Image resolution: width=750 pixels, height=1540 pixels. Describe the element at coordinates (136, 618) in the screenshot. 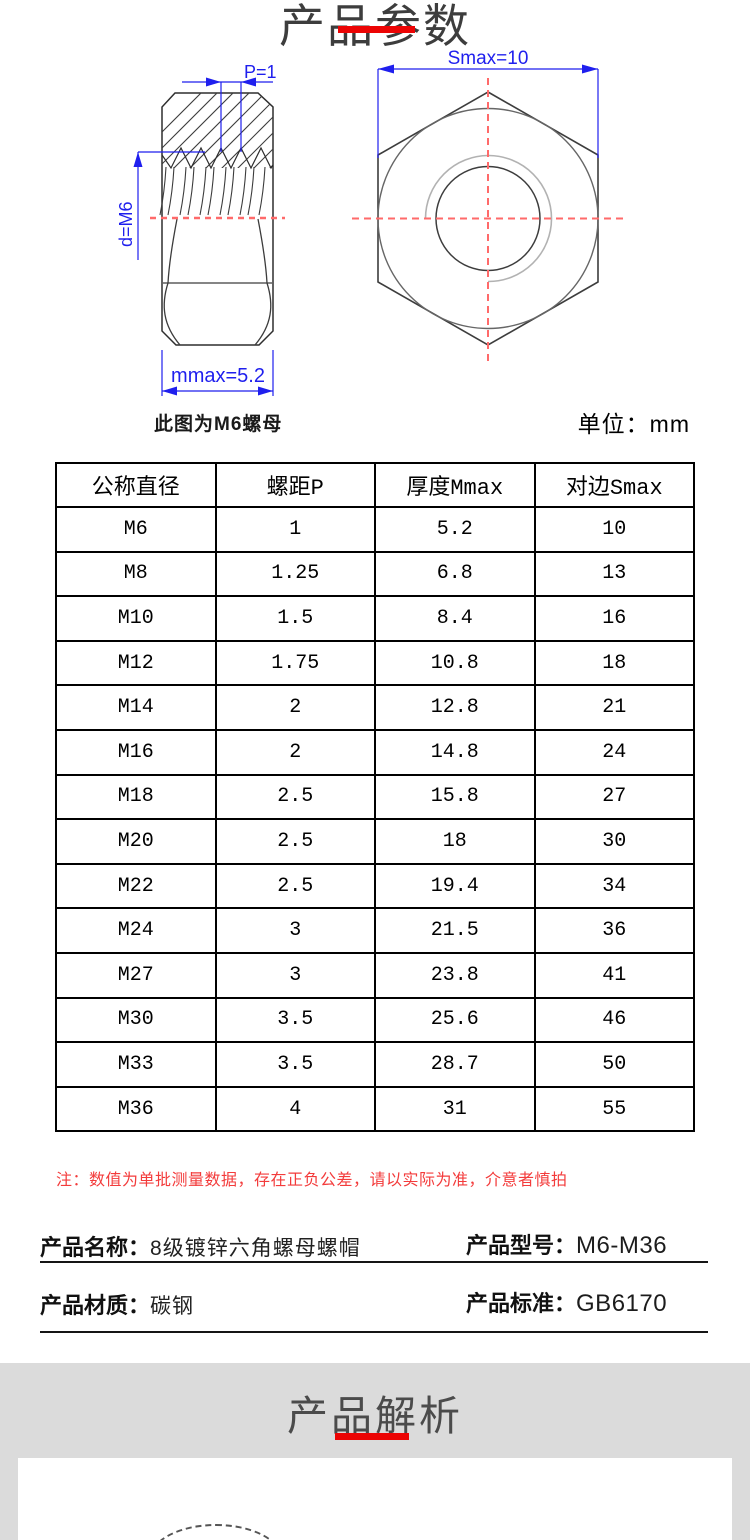

I see `table-cell: M10` at that location.